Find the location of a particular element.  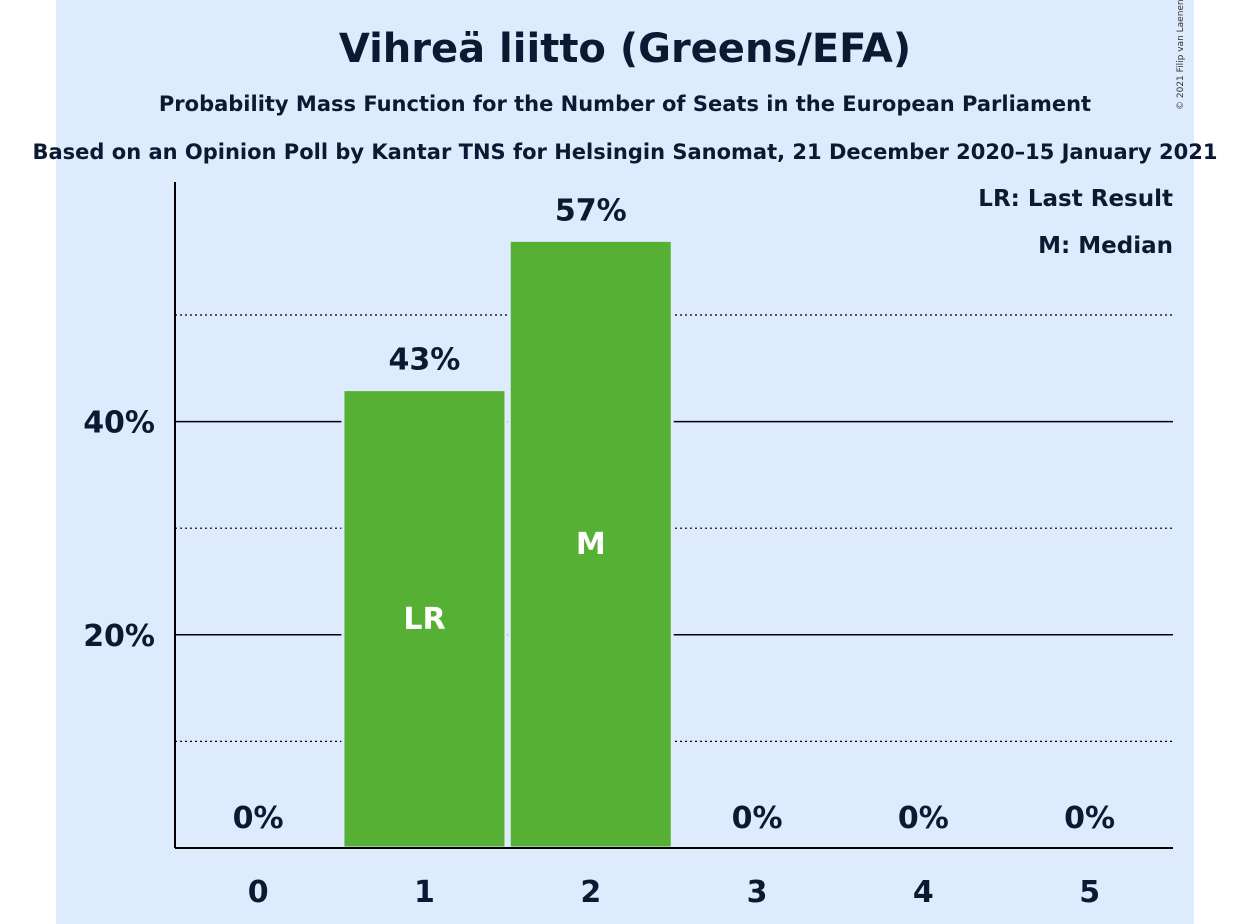

x-tick-label: 1 is located at coordinates (424, 892).